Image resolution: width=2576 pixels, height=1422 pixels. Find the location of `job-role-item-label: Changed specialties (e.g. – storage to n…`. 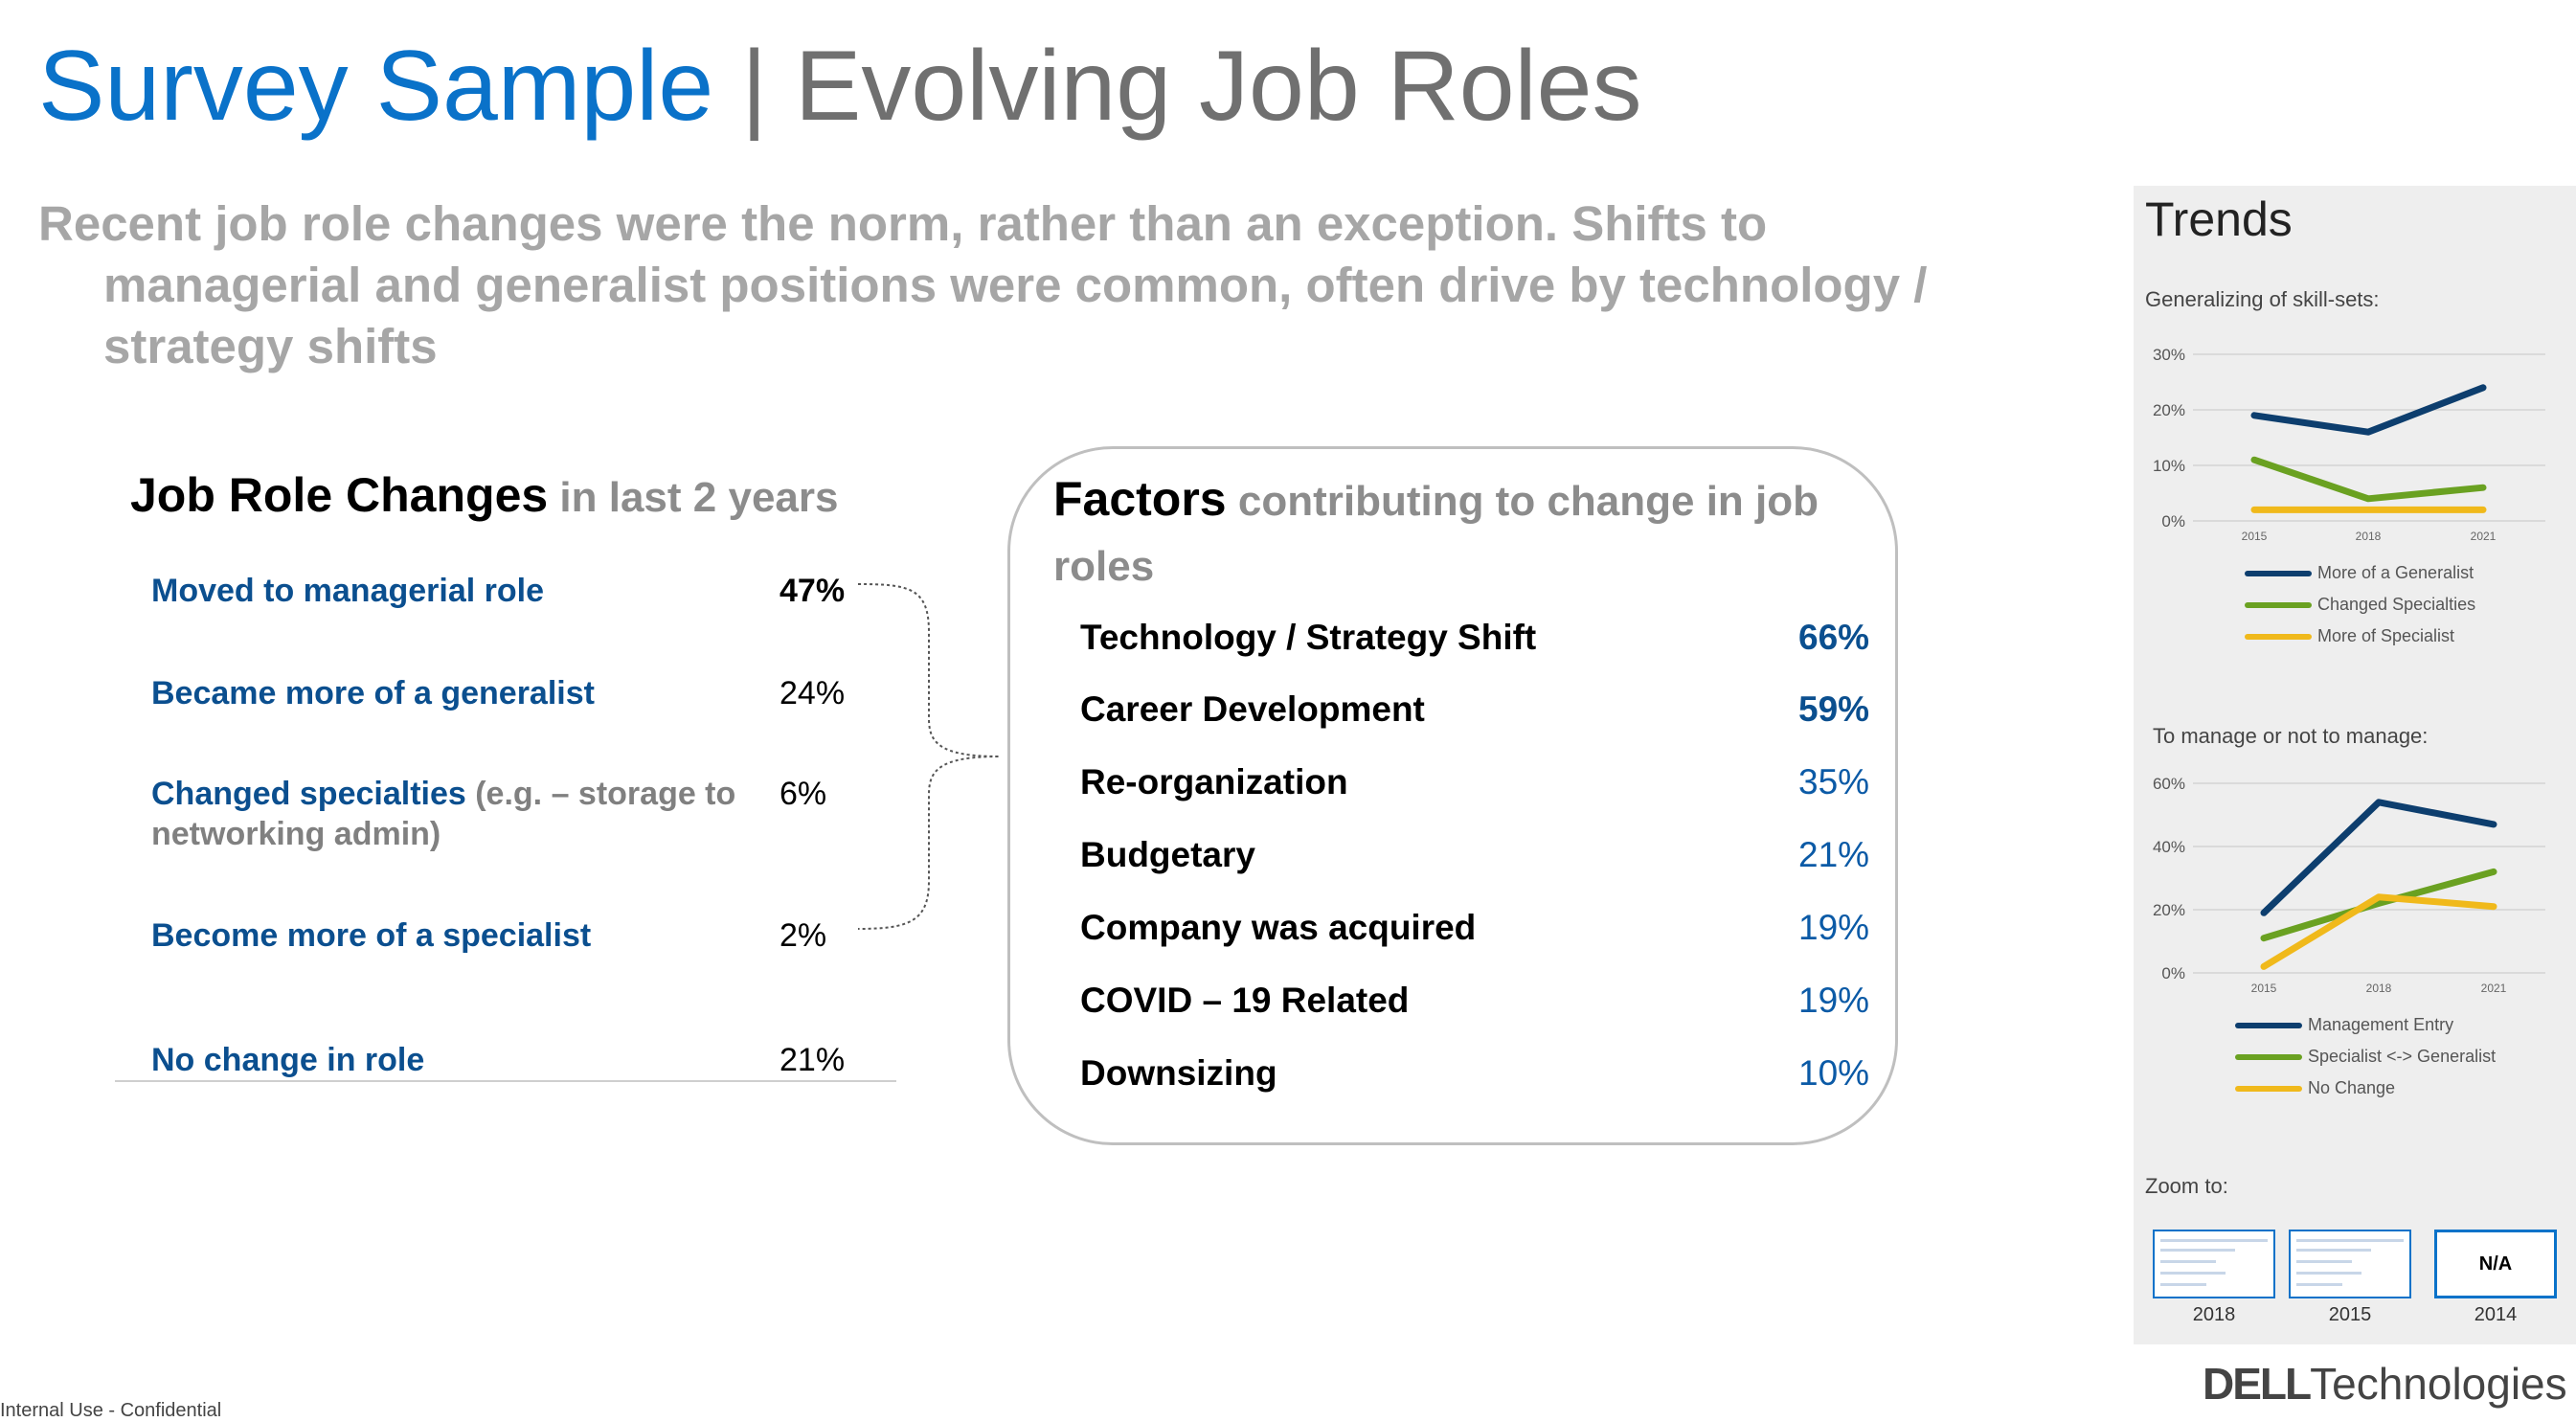

job-role-item-label: Changed specialties (e.g. – storage to n… is located at coordinates (457, 814).